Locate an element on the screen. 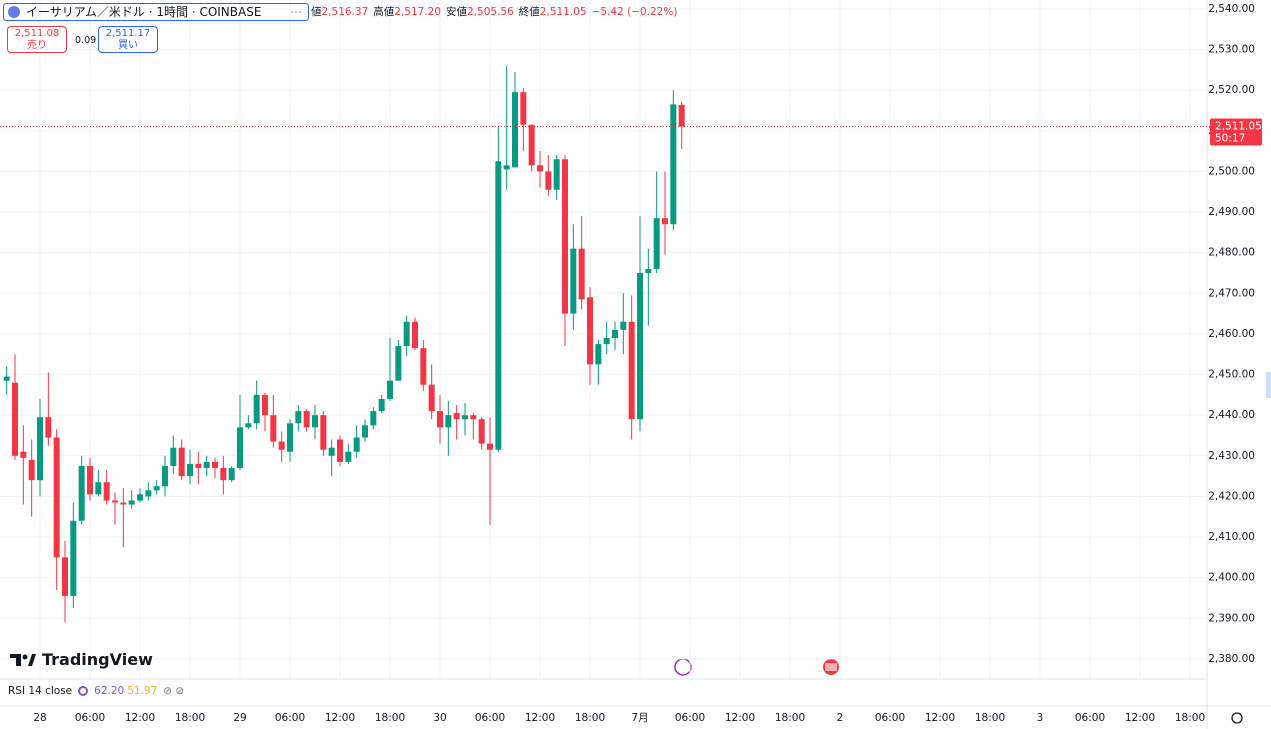 This screenshot has height=729, width=1271. sell-price: 2,511.08 is located at coordinates (37, 33).